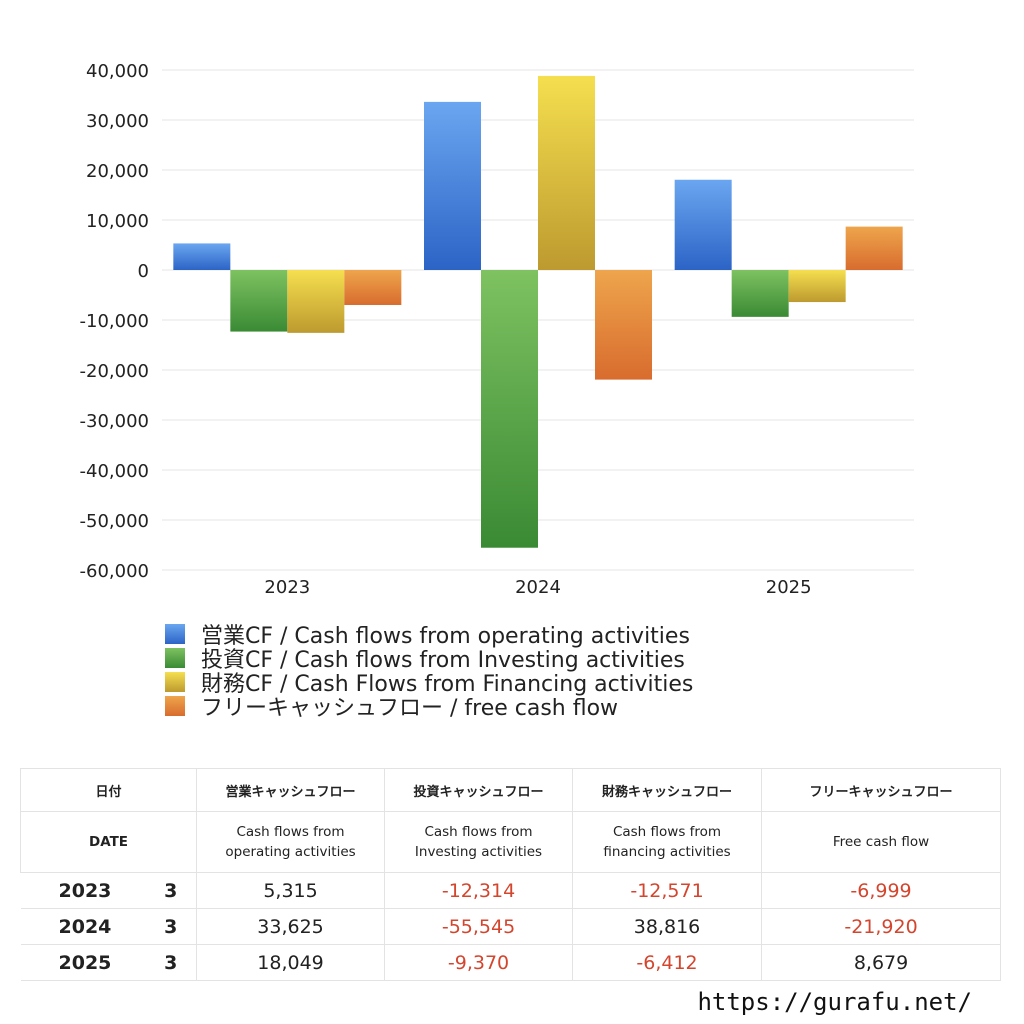 This screenshot has width=1024, height=1024. What do you see at coordinates (667, 790) in the screenshot?
I see `header-financing-jp: 財務キャッシュフロー` at bounding box center [667, 790].